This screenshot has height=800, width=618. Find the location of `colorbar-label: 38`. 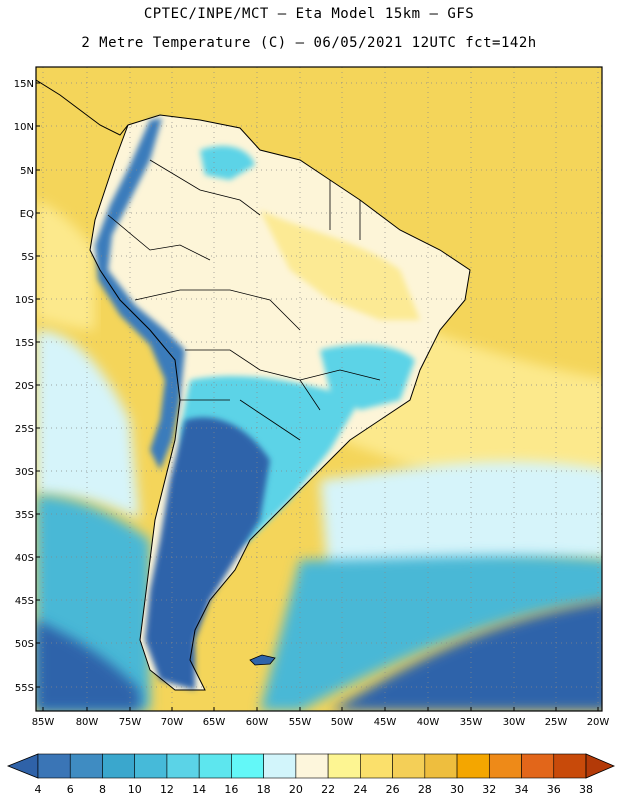

colorbar-label: 38 is located at coordinates (586, 789).